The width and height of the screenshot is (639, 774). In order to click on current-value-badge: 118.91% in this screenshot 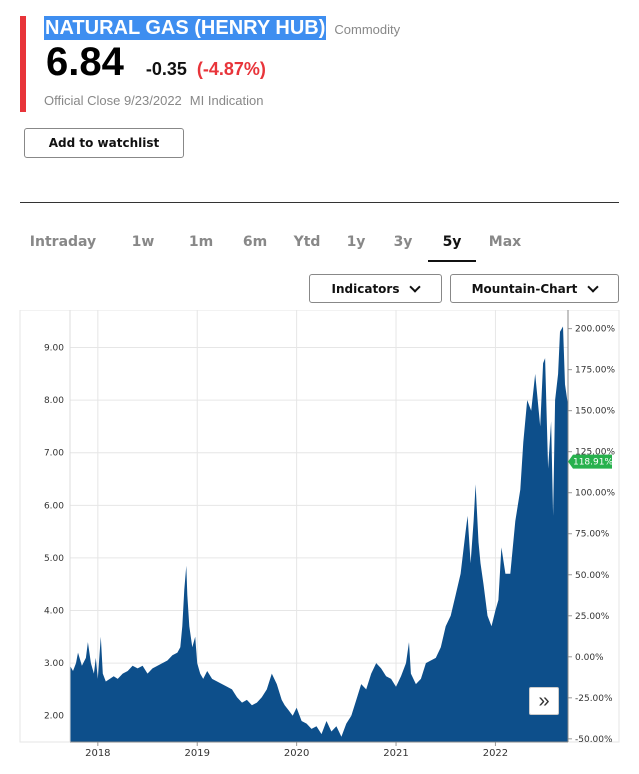, I will do `click(590, 461)`.